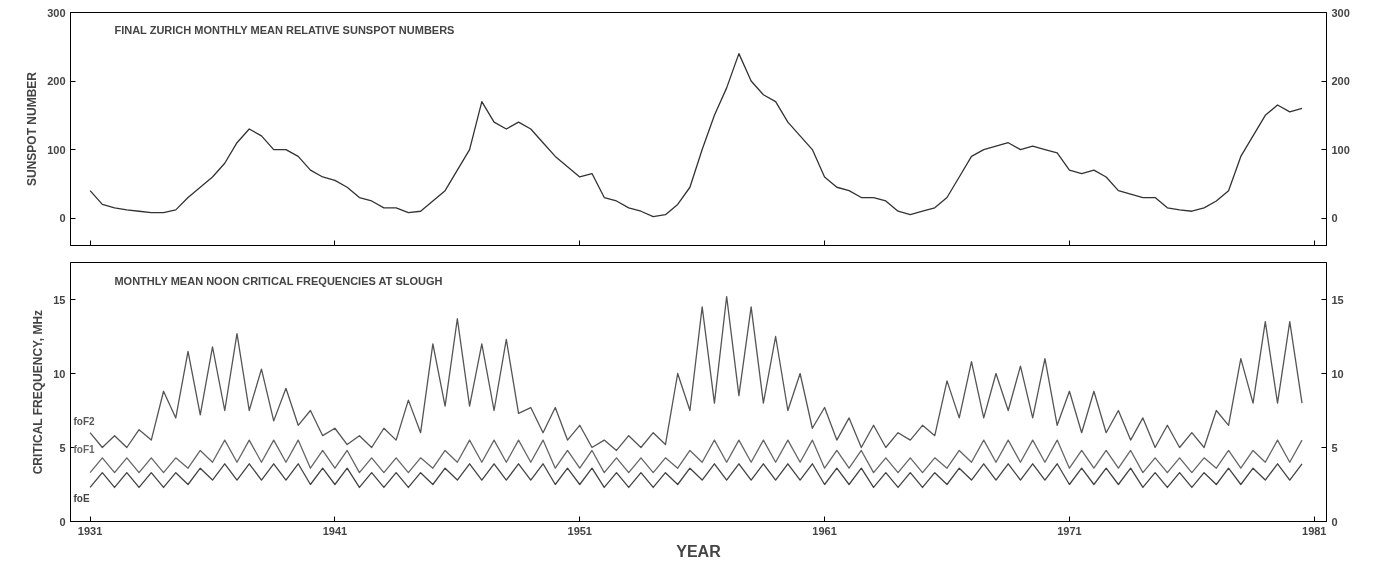 The image size is (1386, 562). Describe the element at coordinates (1069, 530) in the screenshot. I see `x-tick-label: 1971` at that location.